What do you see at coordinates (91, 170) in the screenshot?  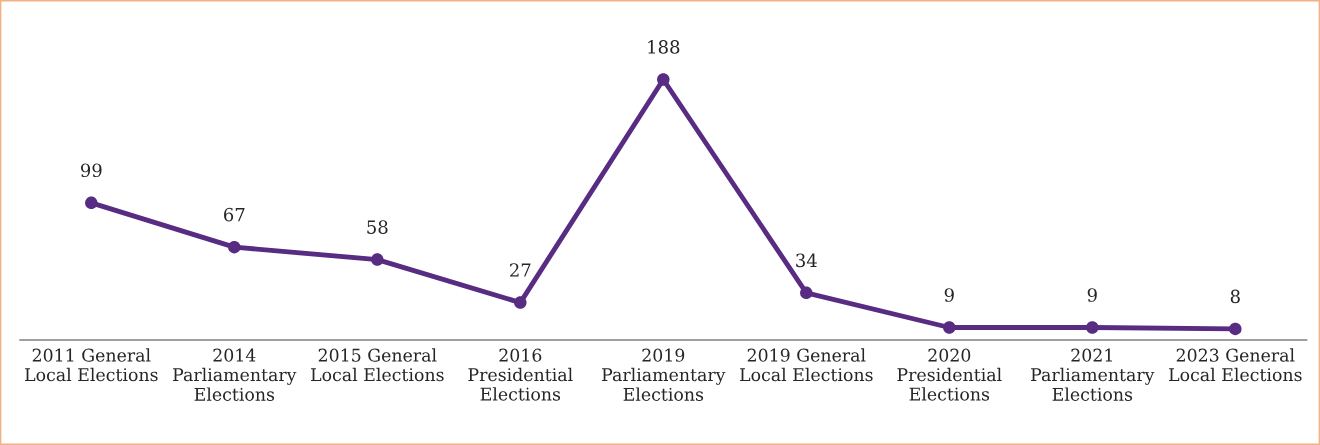 I see `data-label: 99` at bounding box center [91, 170].